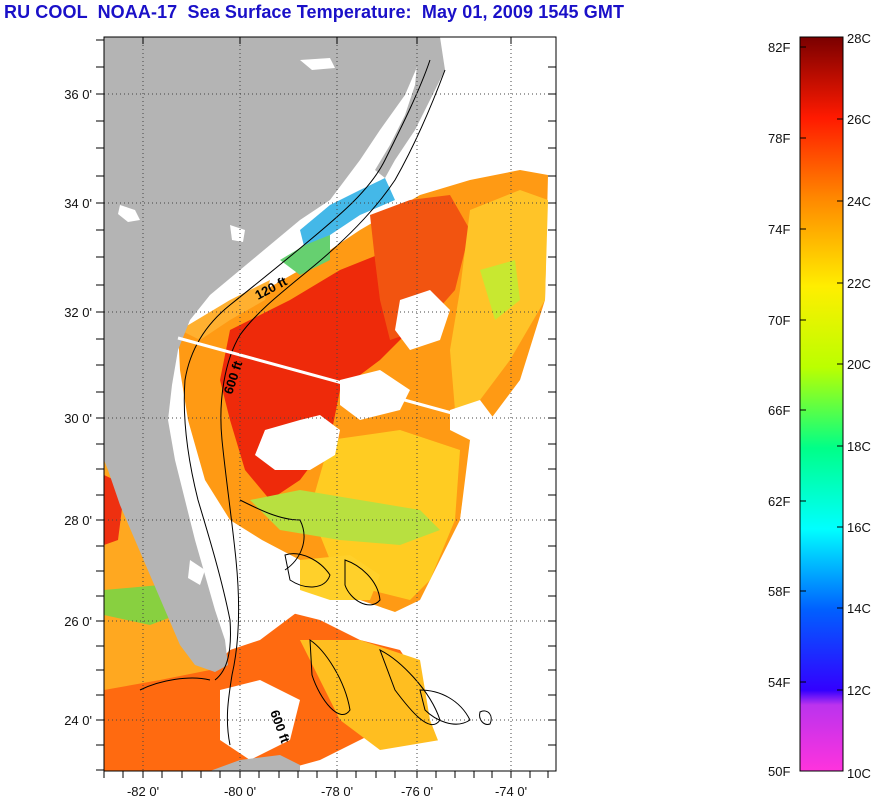  I want to click on colorbar-ticks, so click(821, 404).